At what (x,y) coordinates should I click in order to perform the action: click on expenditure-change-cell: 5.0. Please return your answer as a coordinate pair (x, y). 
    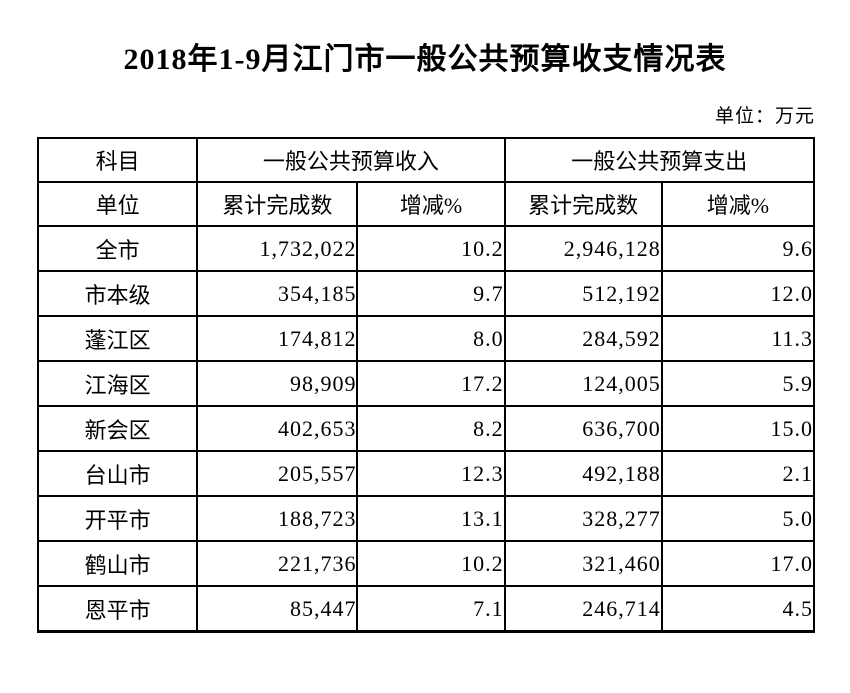
    Looking at the image, I should click on (738, 518).